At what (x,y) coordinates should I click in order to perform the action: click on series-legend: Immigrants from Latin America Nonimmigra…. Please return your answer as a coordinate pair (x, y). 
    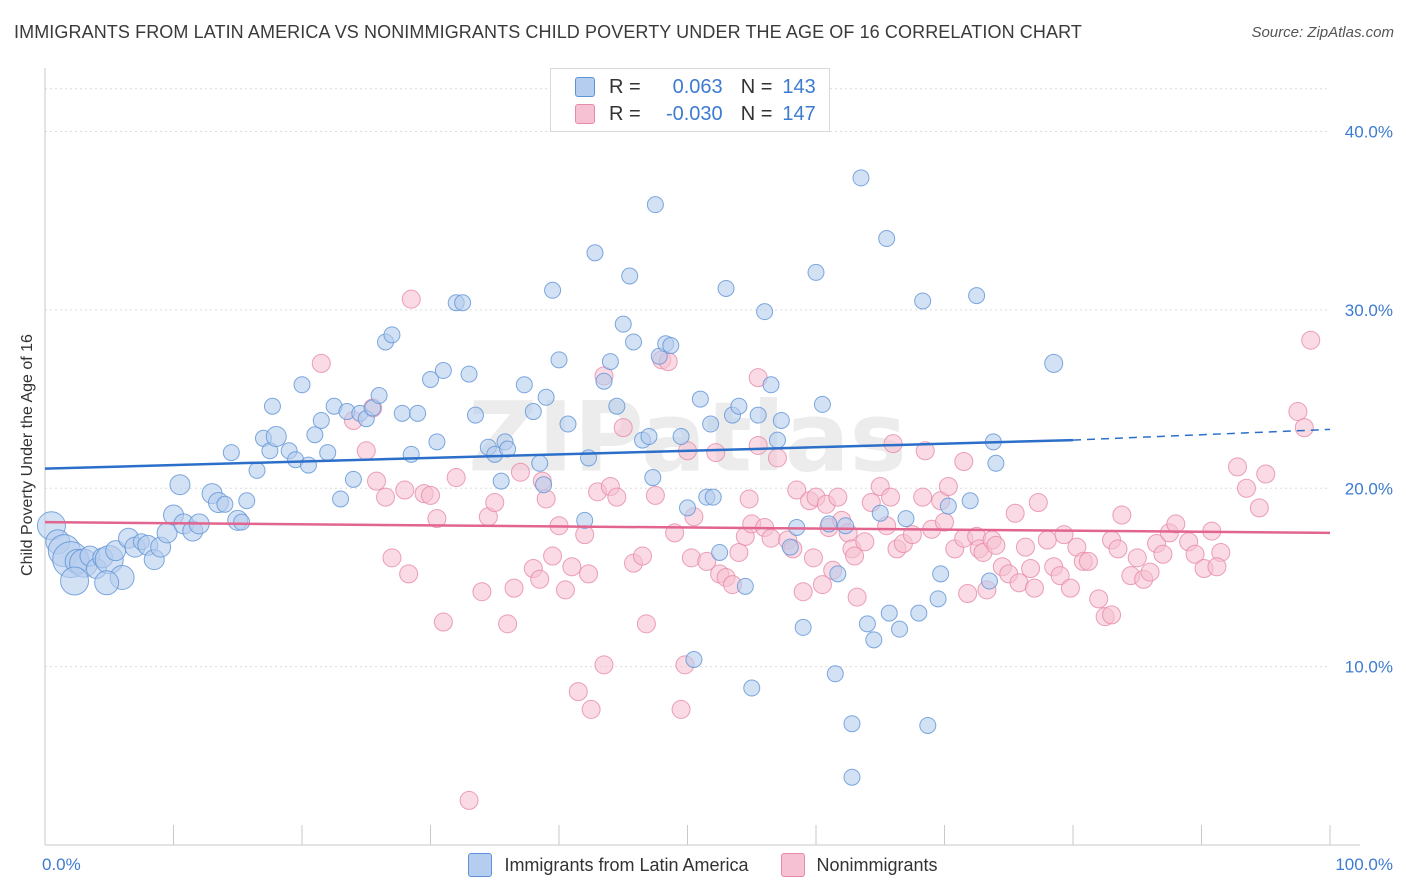
    Looking at the image, I should click on (703, 865).